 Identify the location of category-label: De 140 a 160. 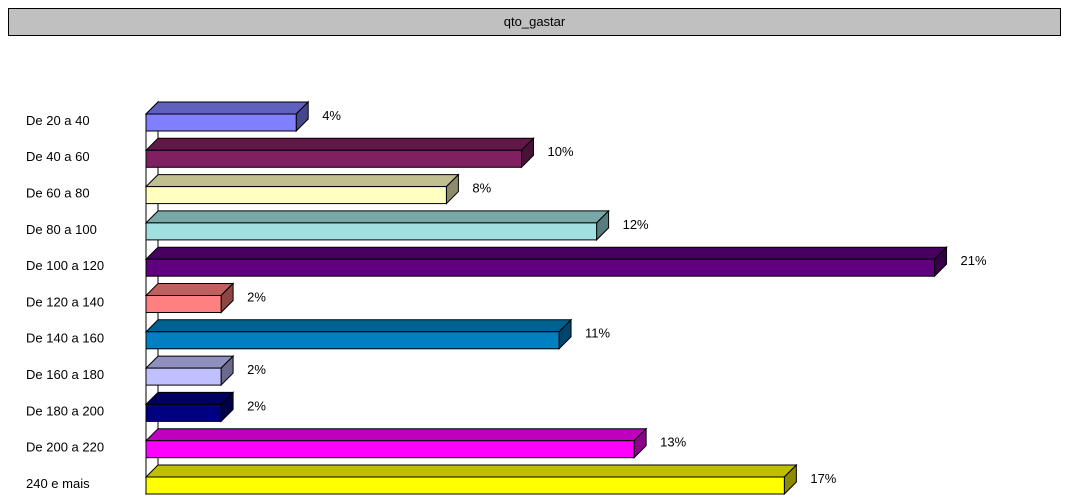
(65, 338).